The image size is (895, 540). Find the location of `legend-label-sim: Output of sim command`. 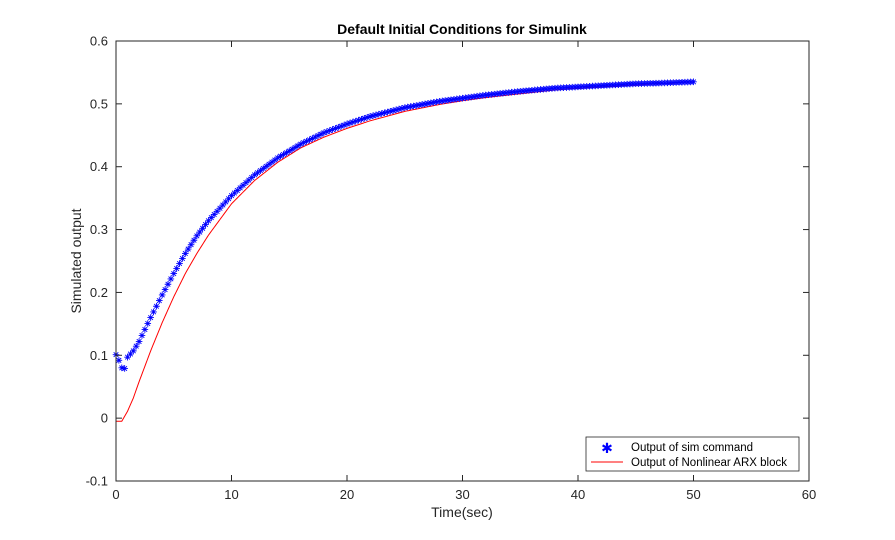

legend-label-sim: Output of sim command is located at coordinates (692, 448).